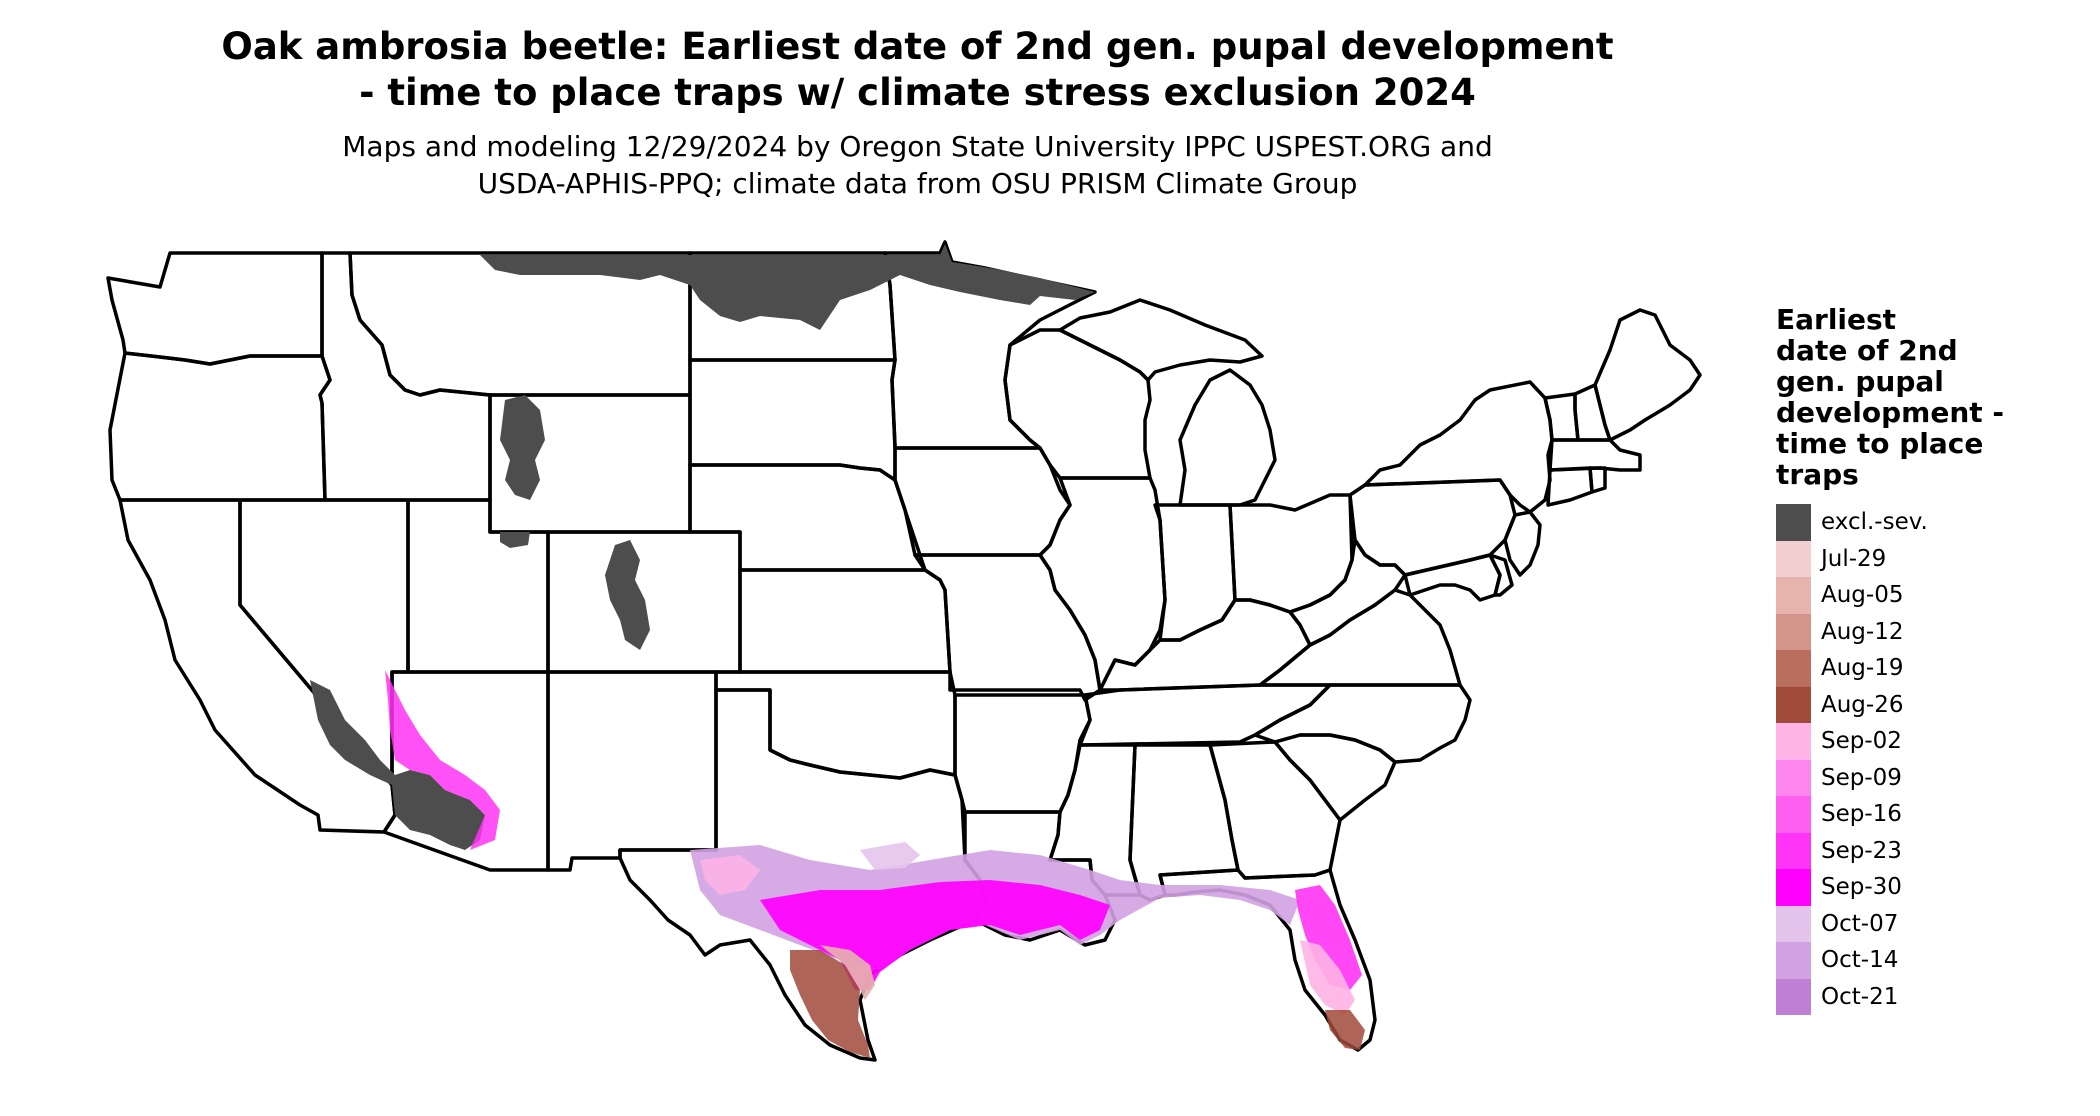  What do you see at coordinates (1926, 814) in the screenshot?
I see `legend-item: Sep-16` at bounding box center [1926, 814].